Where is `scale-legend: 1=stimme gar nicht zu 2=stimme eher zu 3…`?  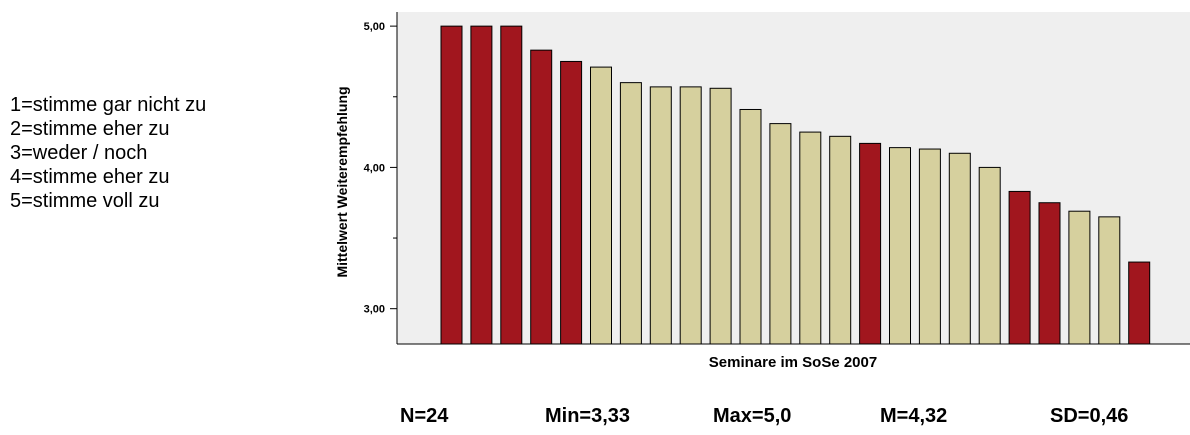 scale-legend: 1=stimme gar nicht zu 2=stimme eher zu 3… is located at coordinates (108, 153).